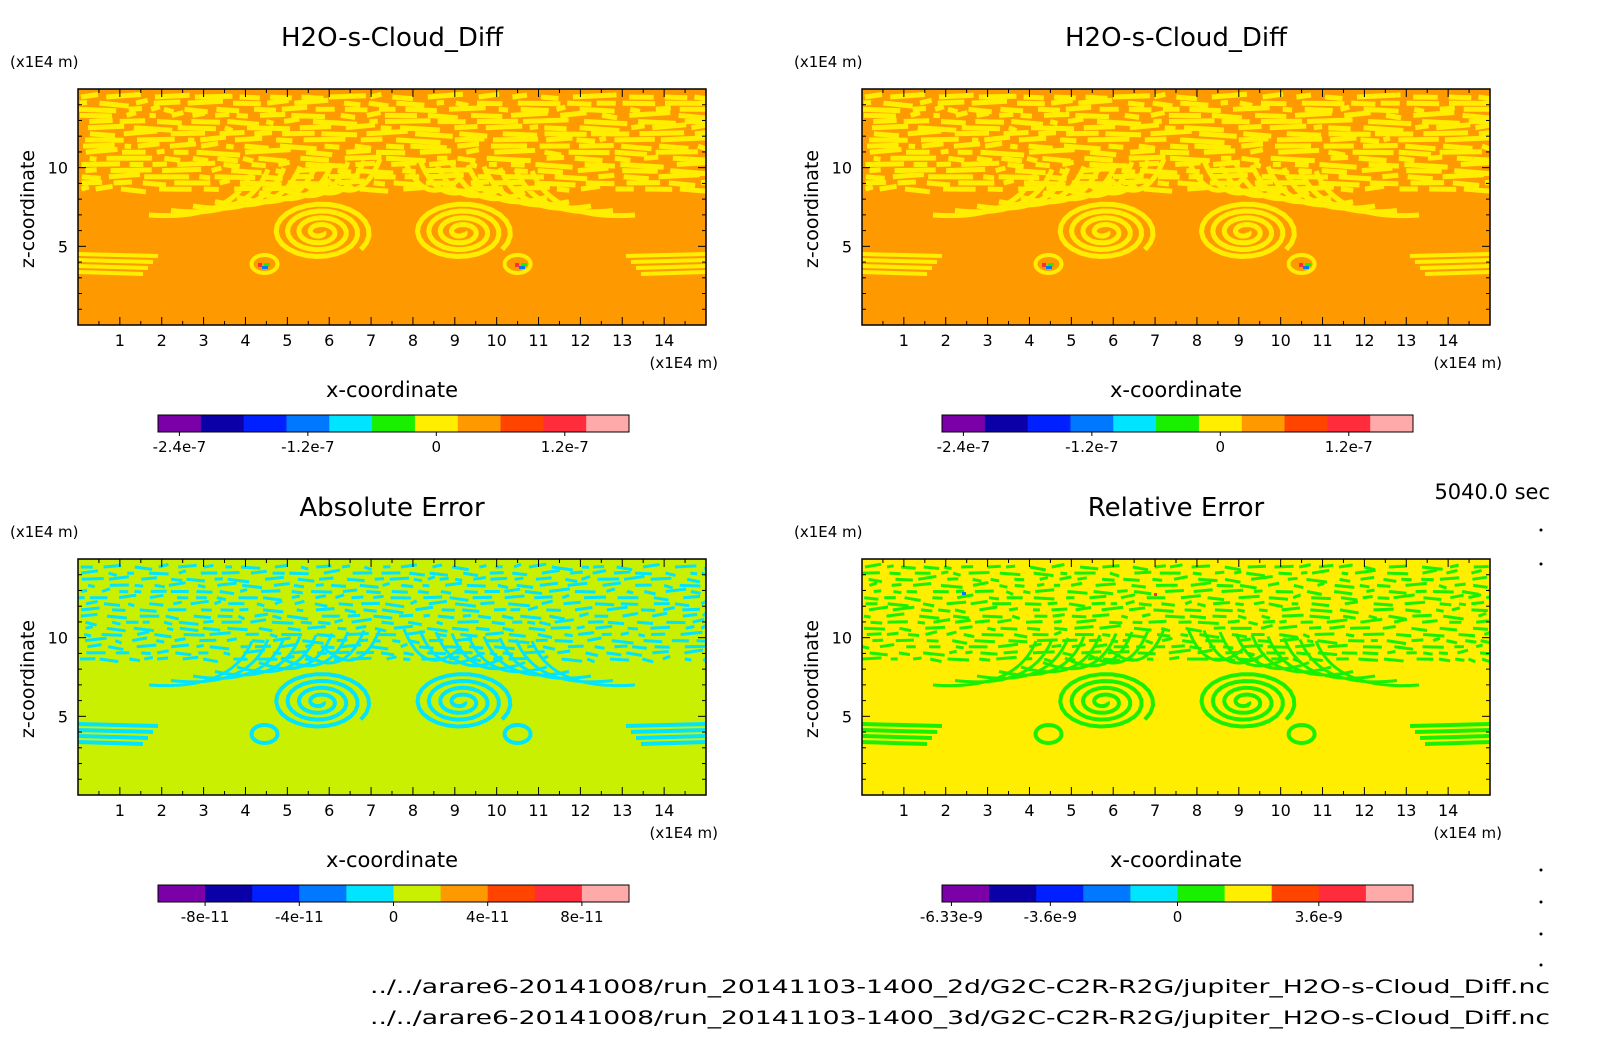  Describe the element at coordinates (1319, 917) in the screenshot. I see `colorbar-label: 3.6e-9` at that location.